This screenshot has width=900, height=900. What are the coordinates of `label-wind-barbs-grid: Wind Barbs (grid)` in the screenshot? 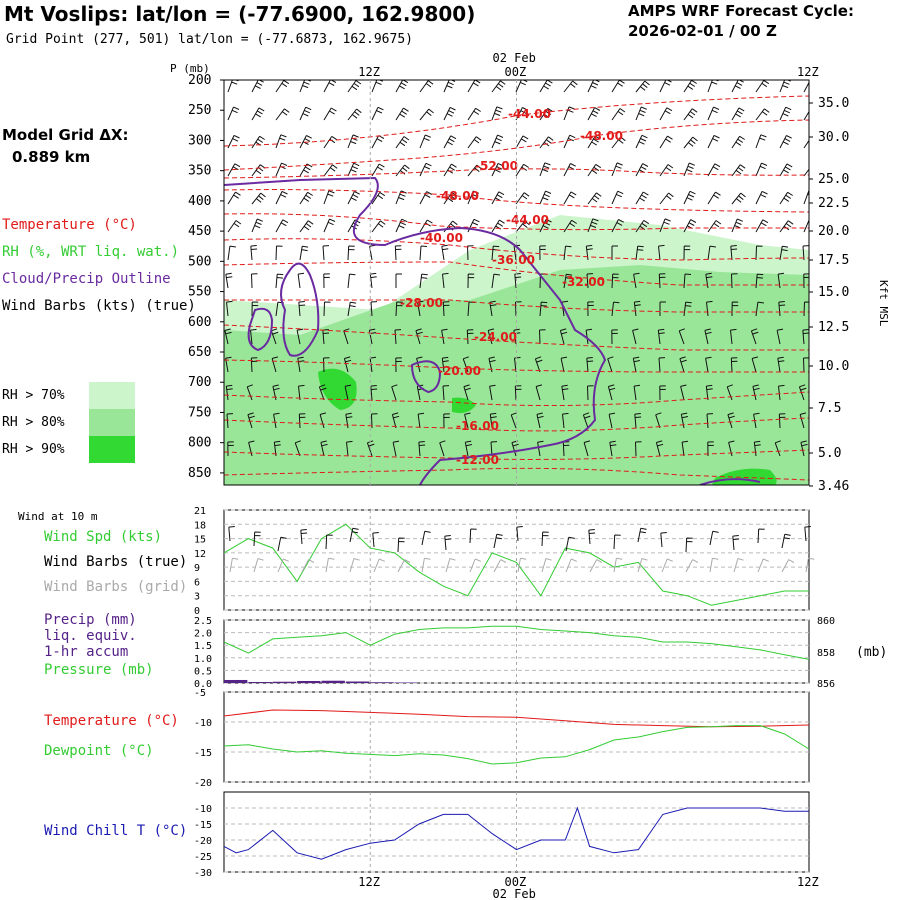 It's located at (116, 587).